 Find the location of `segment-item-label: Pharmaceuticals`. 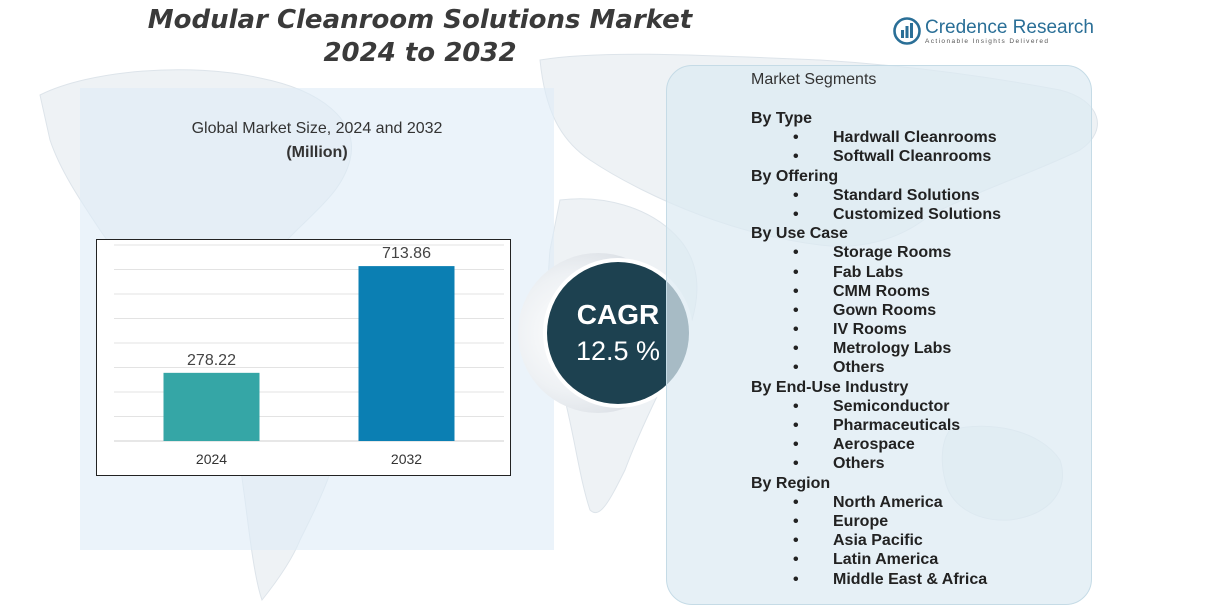

segment-item-label: Pharmaceuticals is located at coordinates (897, 425).